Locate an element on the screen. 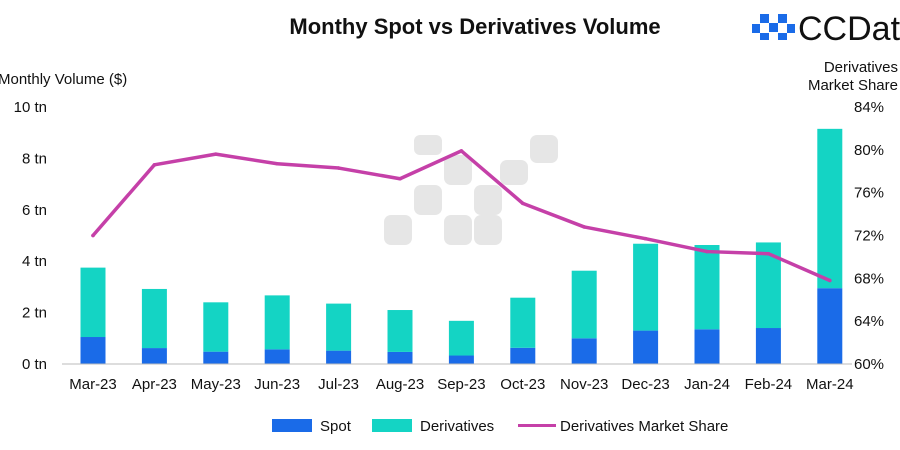 The width and height of the screenshot is (900, 450). y-tick-label: 6 tn is located at coordinates (34, 210).